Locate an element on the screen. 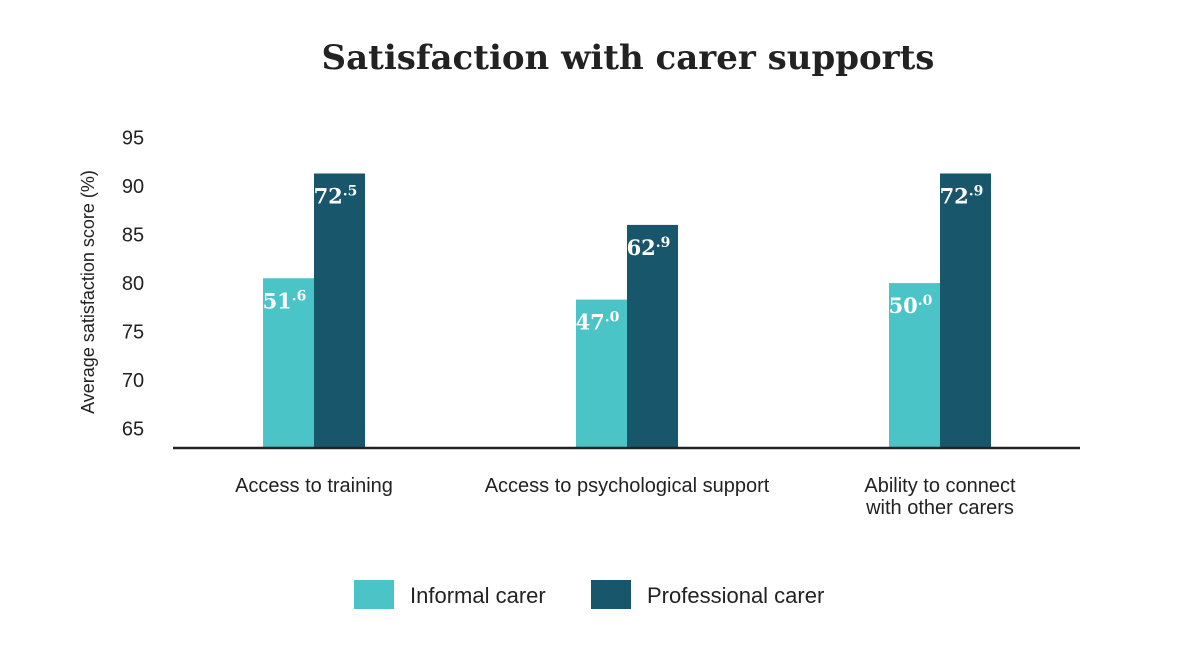  x-category-label: Ability to connect is located at coordinates (940, 486).